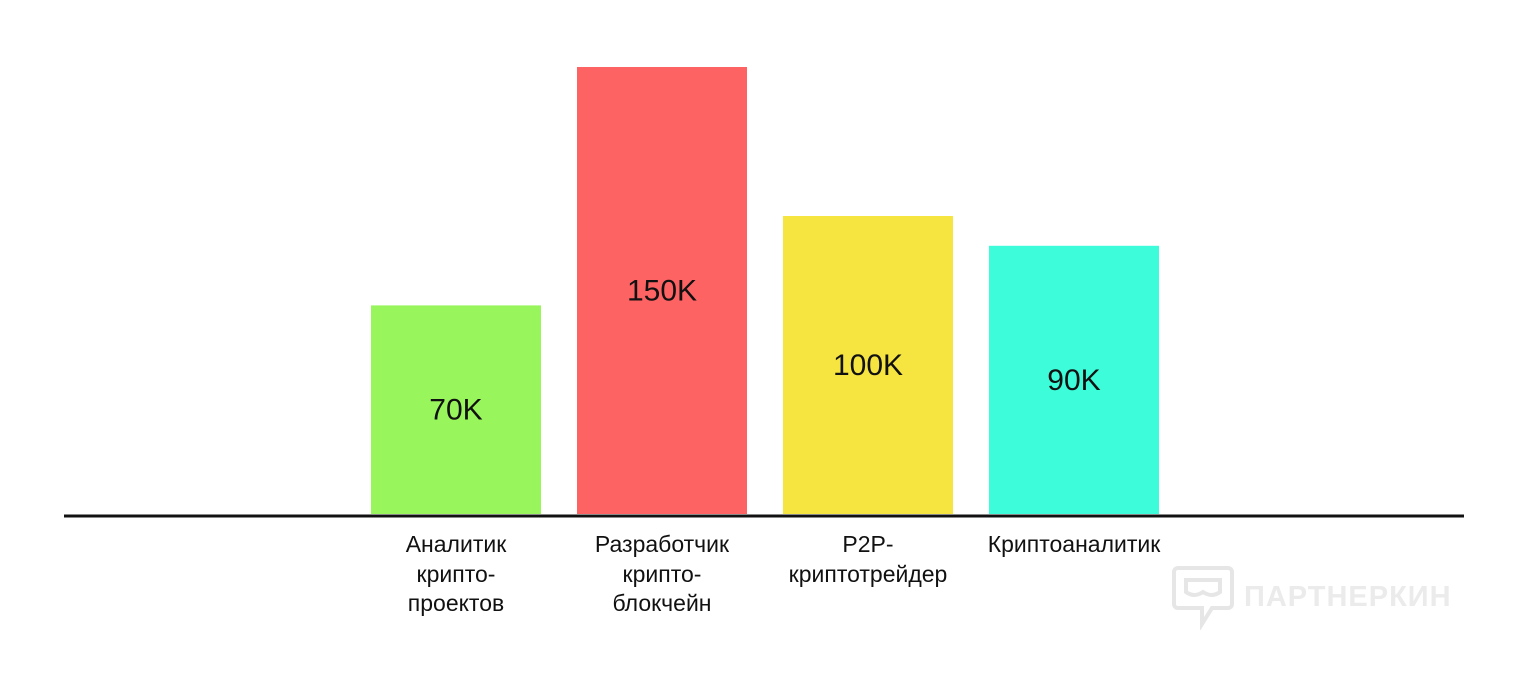 The width and height of the screenshot is (1529, 682). What do you see at coordinates (764, 351) in the screenshot?
I see `value-labels-group: 70K 150K 100K 90K` at bounding box center [764, 351].